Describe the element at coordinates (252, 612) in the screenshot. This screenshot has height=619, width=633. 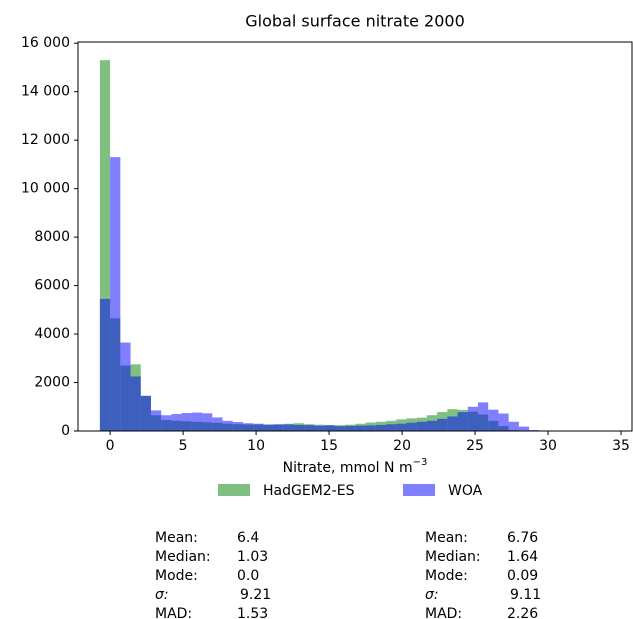
I see `stat-value: 1.53` at that location.